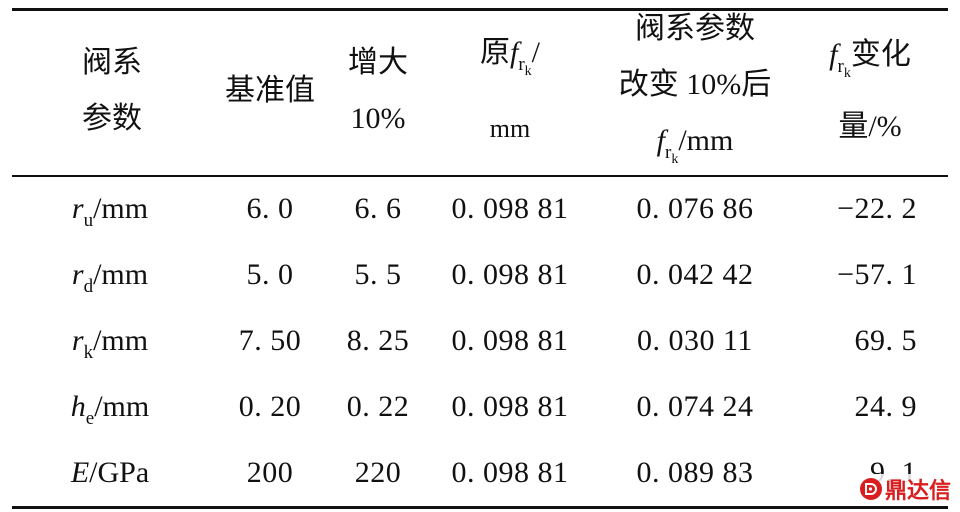  I want to click on header-delta-line2: 量/%, so click(870, 126).